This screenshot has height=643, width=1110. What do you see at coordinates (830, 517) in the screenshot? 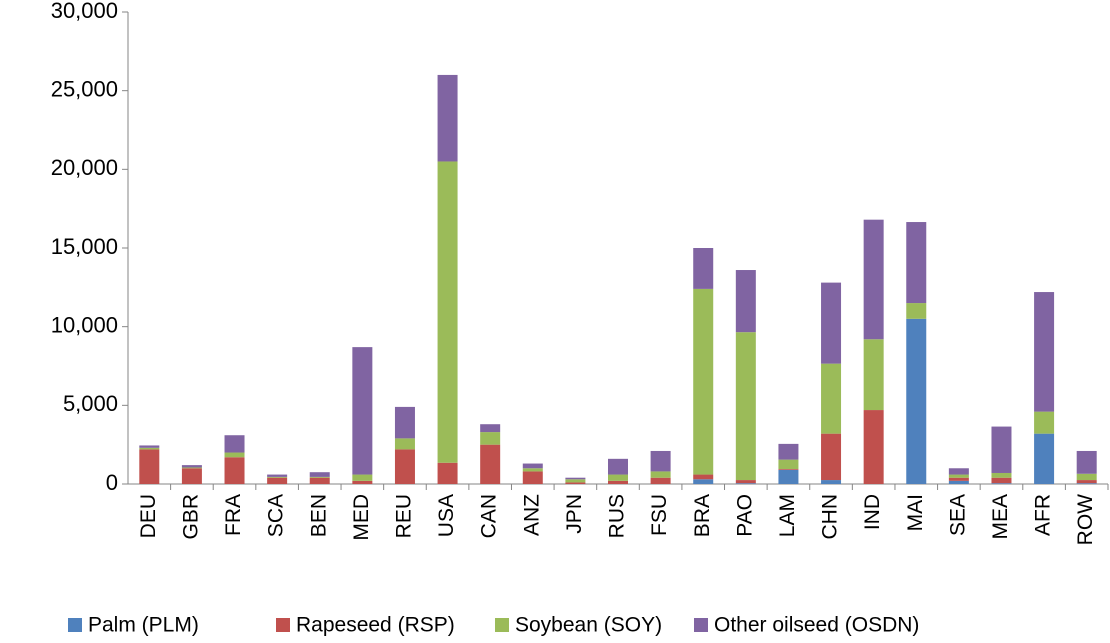
I see `x-tick-label: CHN` at bounding box center [830, 517].